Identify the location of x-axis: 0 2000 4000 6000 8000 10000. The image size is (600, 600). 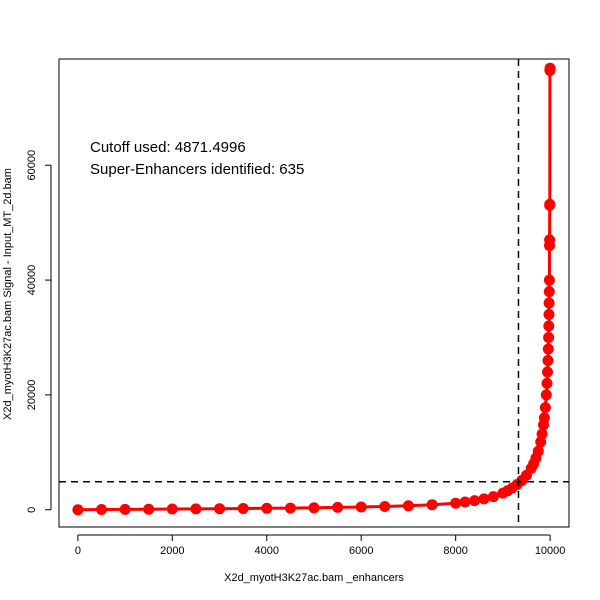
(320, 545).